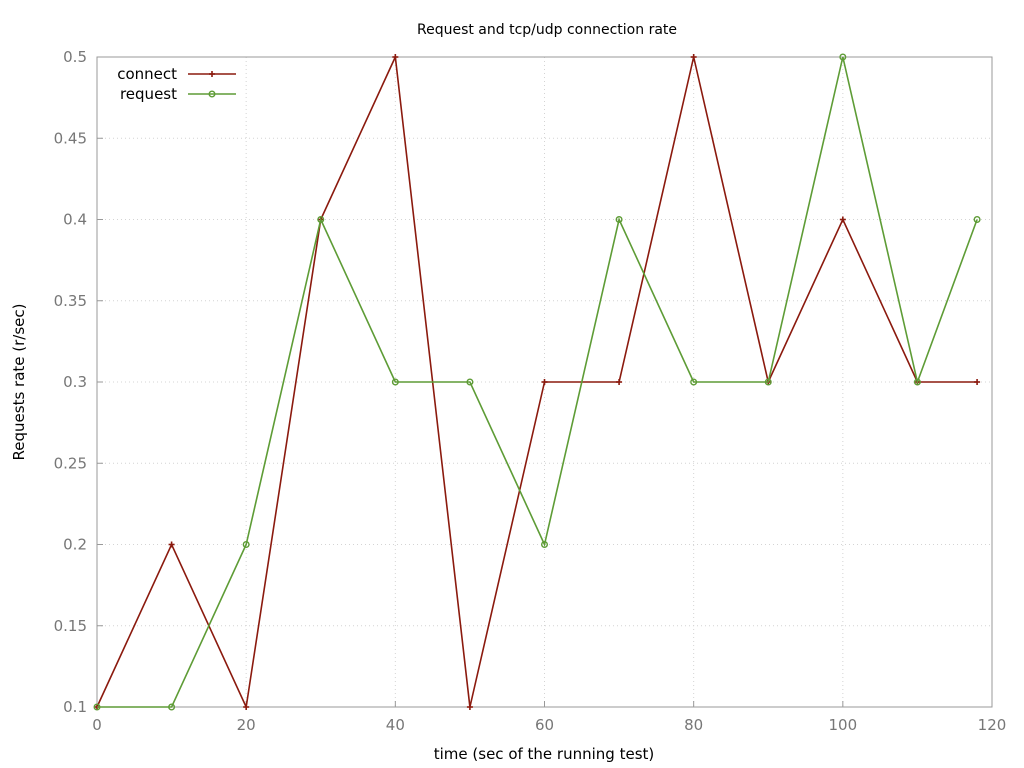 The image size is (1024, 768). I want to click on x-tick-label: 40, so click(395, 725).